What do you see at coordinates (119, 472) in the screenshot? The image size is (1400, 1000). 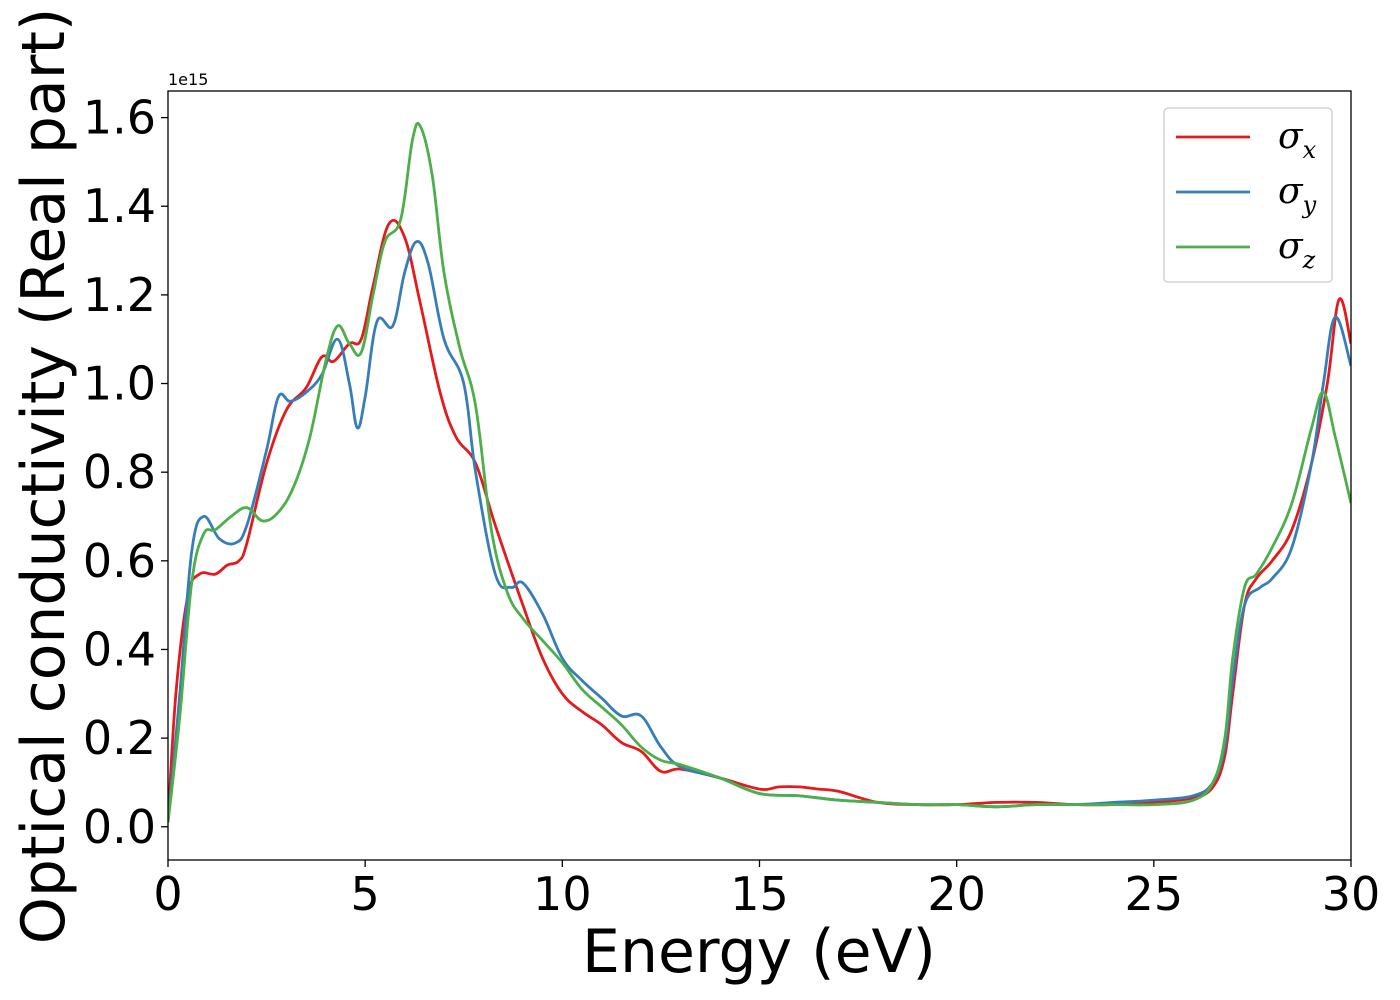 I see `y-tick-label: 0.8` at bounding box center [119, 472].